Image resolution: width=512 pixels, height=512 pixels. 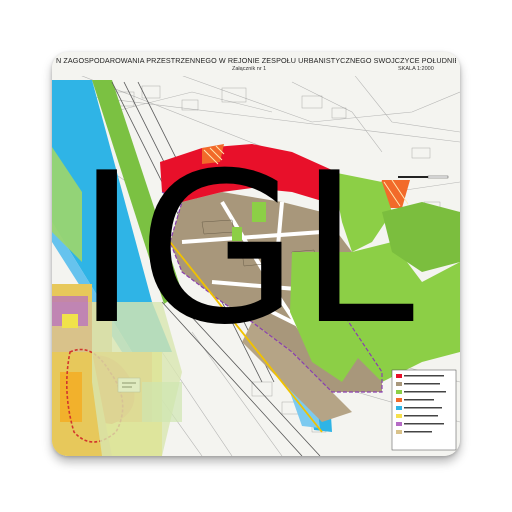 I want to click on map-attachment-label: Załącznik nr 1, so click(x=249, y=69).